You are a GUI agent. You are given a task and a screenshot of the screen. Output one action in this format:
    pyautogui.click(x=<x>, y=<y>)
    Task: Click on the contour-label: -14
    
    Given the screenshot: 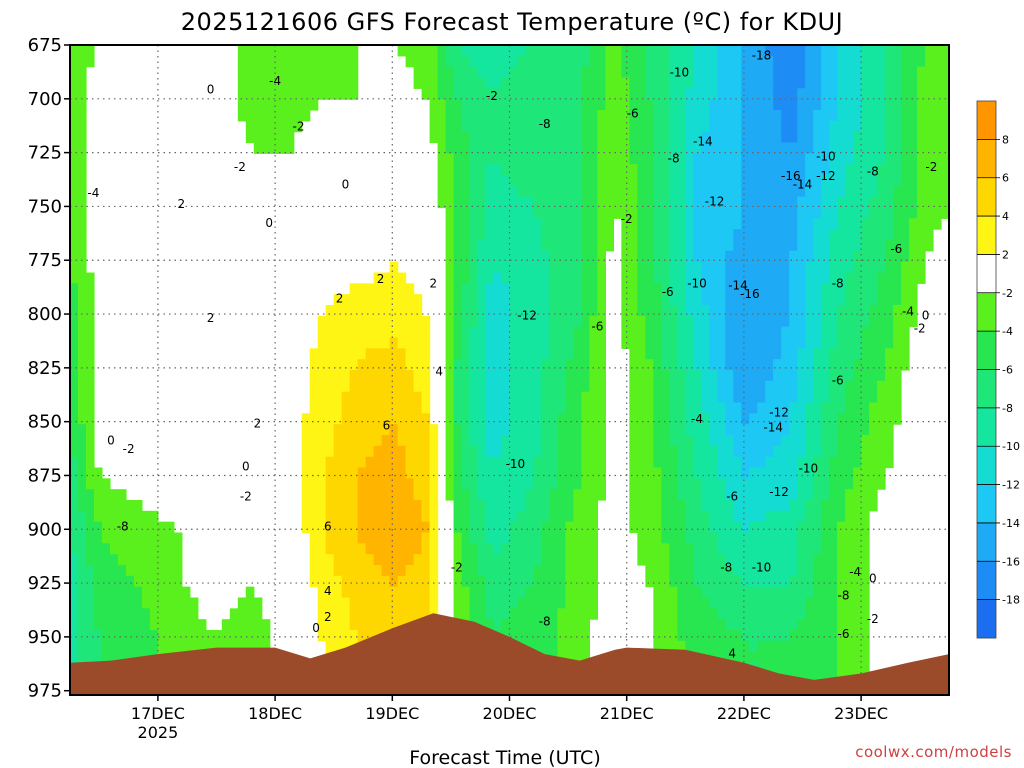 What is the action you would take?
    pyautogui.click(x=803, y=184)
    